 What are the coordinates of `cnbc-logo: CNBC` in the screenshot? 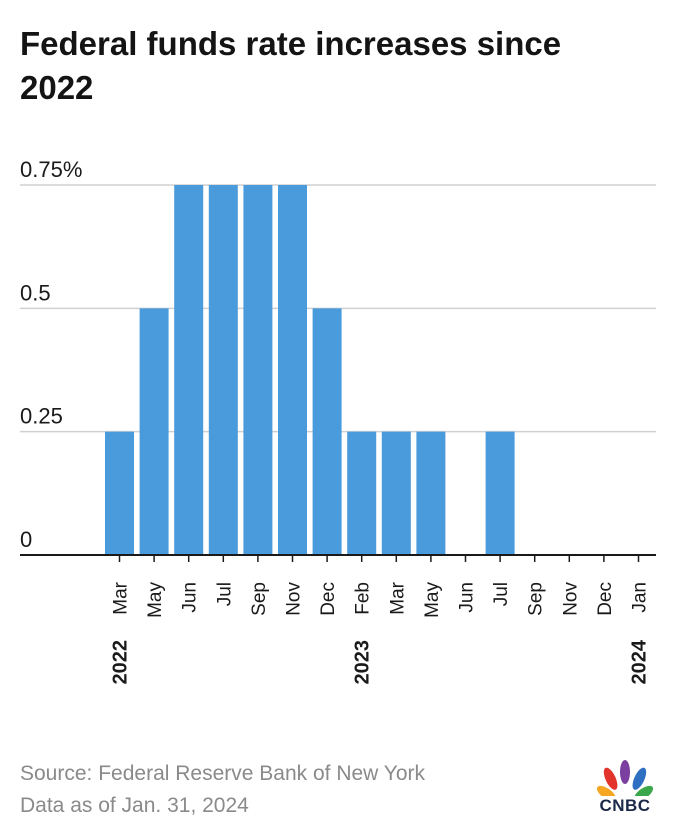 It's located at (625, 790).